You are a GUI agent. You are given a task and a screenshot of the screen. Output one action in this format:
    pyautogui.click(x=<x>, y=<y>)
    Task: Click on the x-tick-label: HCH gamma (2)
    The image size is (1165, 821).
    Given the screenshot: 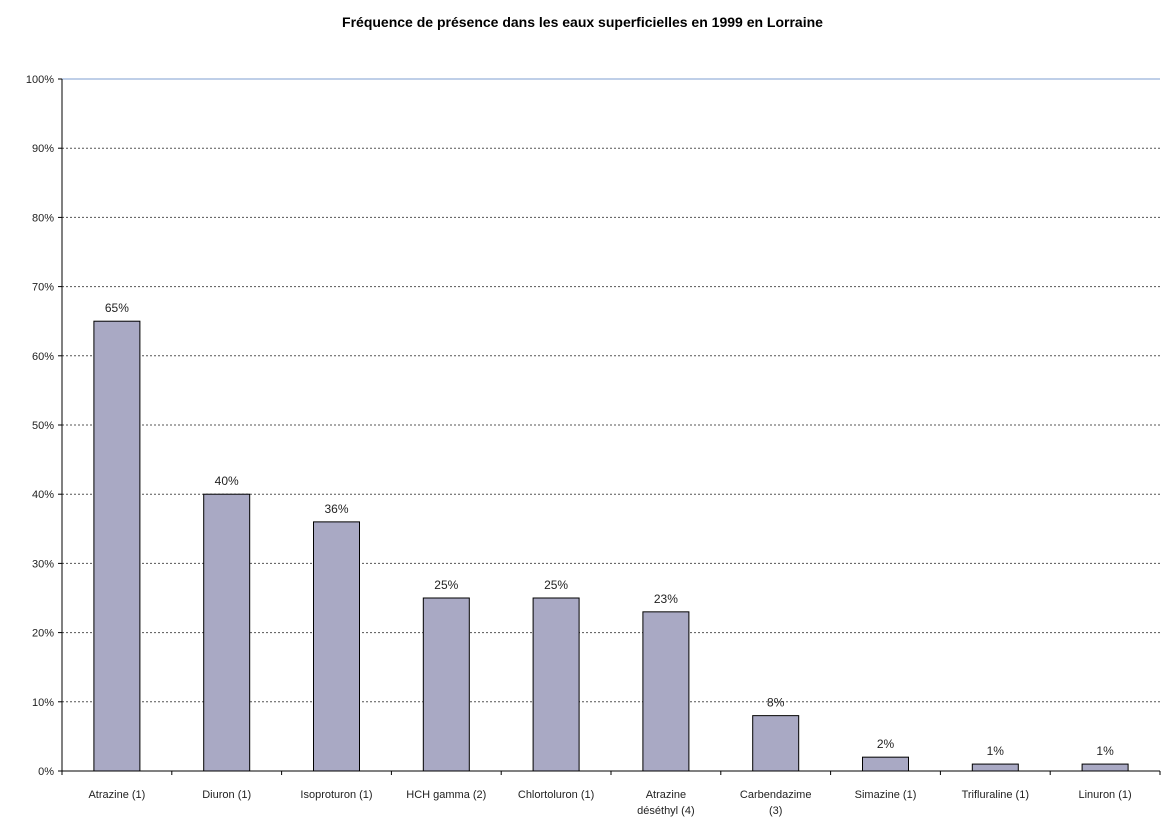 What is the action you would take?
    pyautogui.click(x=446, y=795)
    